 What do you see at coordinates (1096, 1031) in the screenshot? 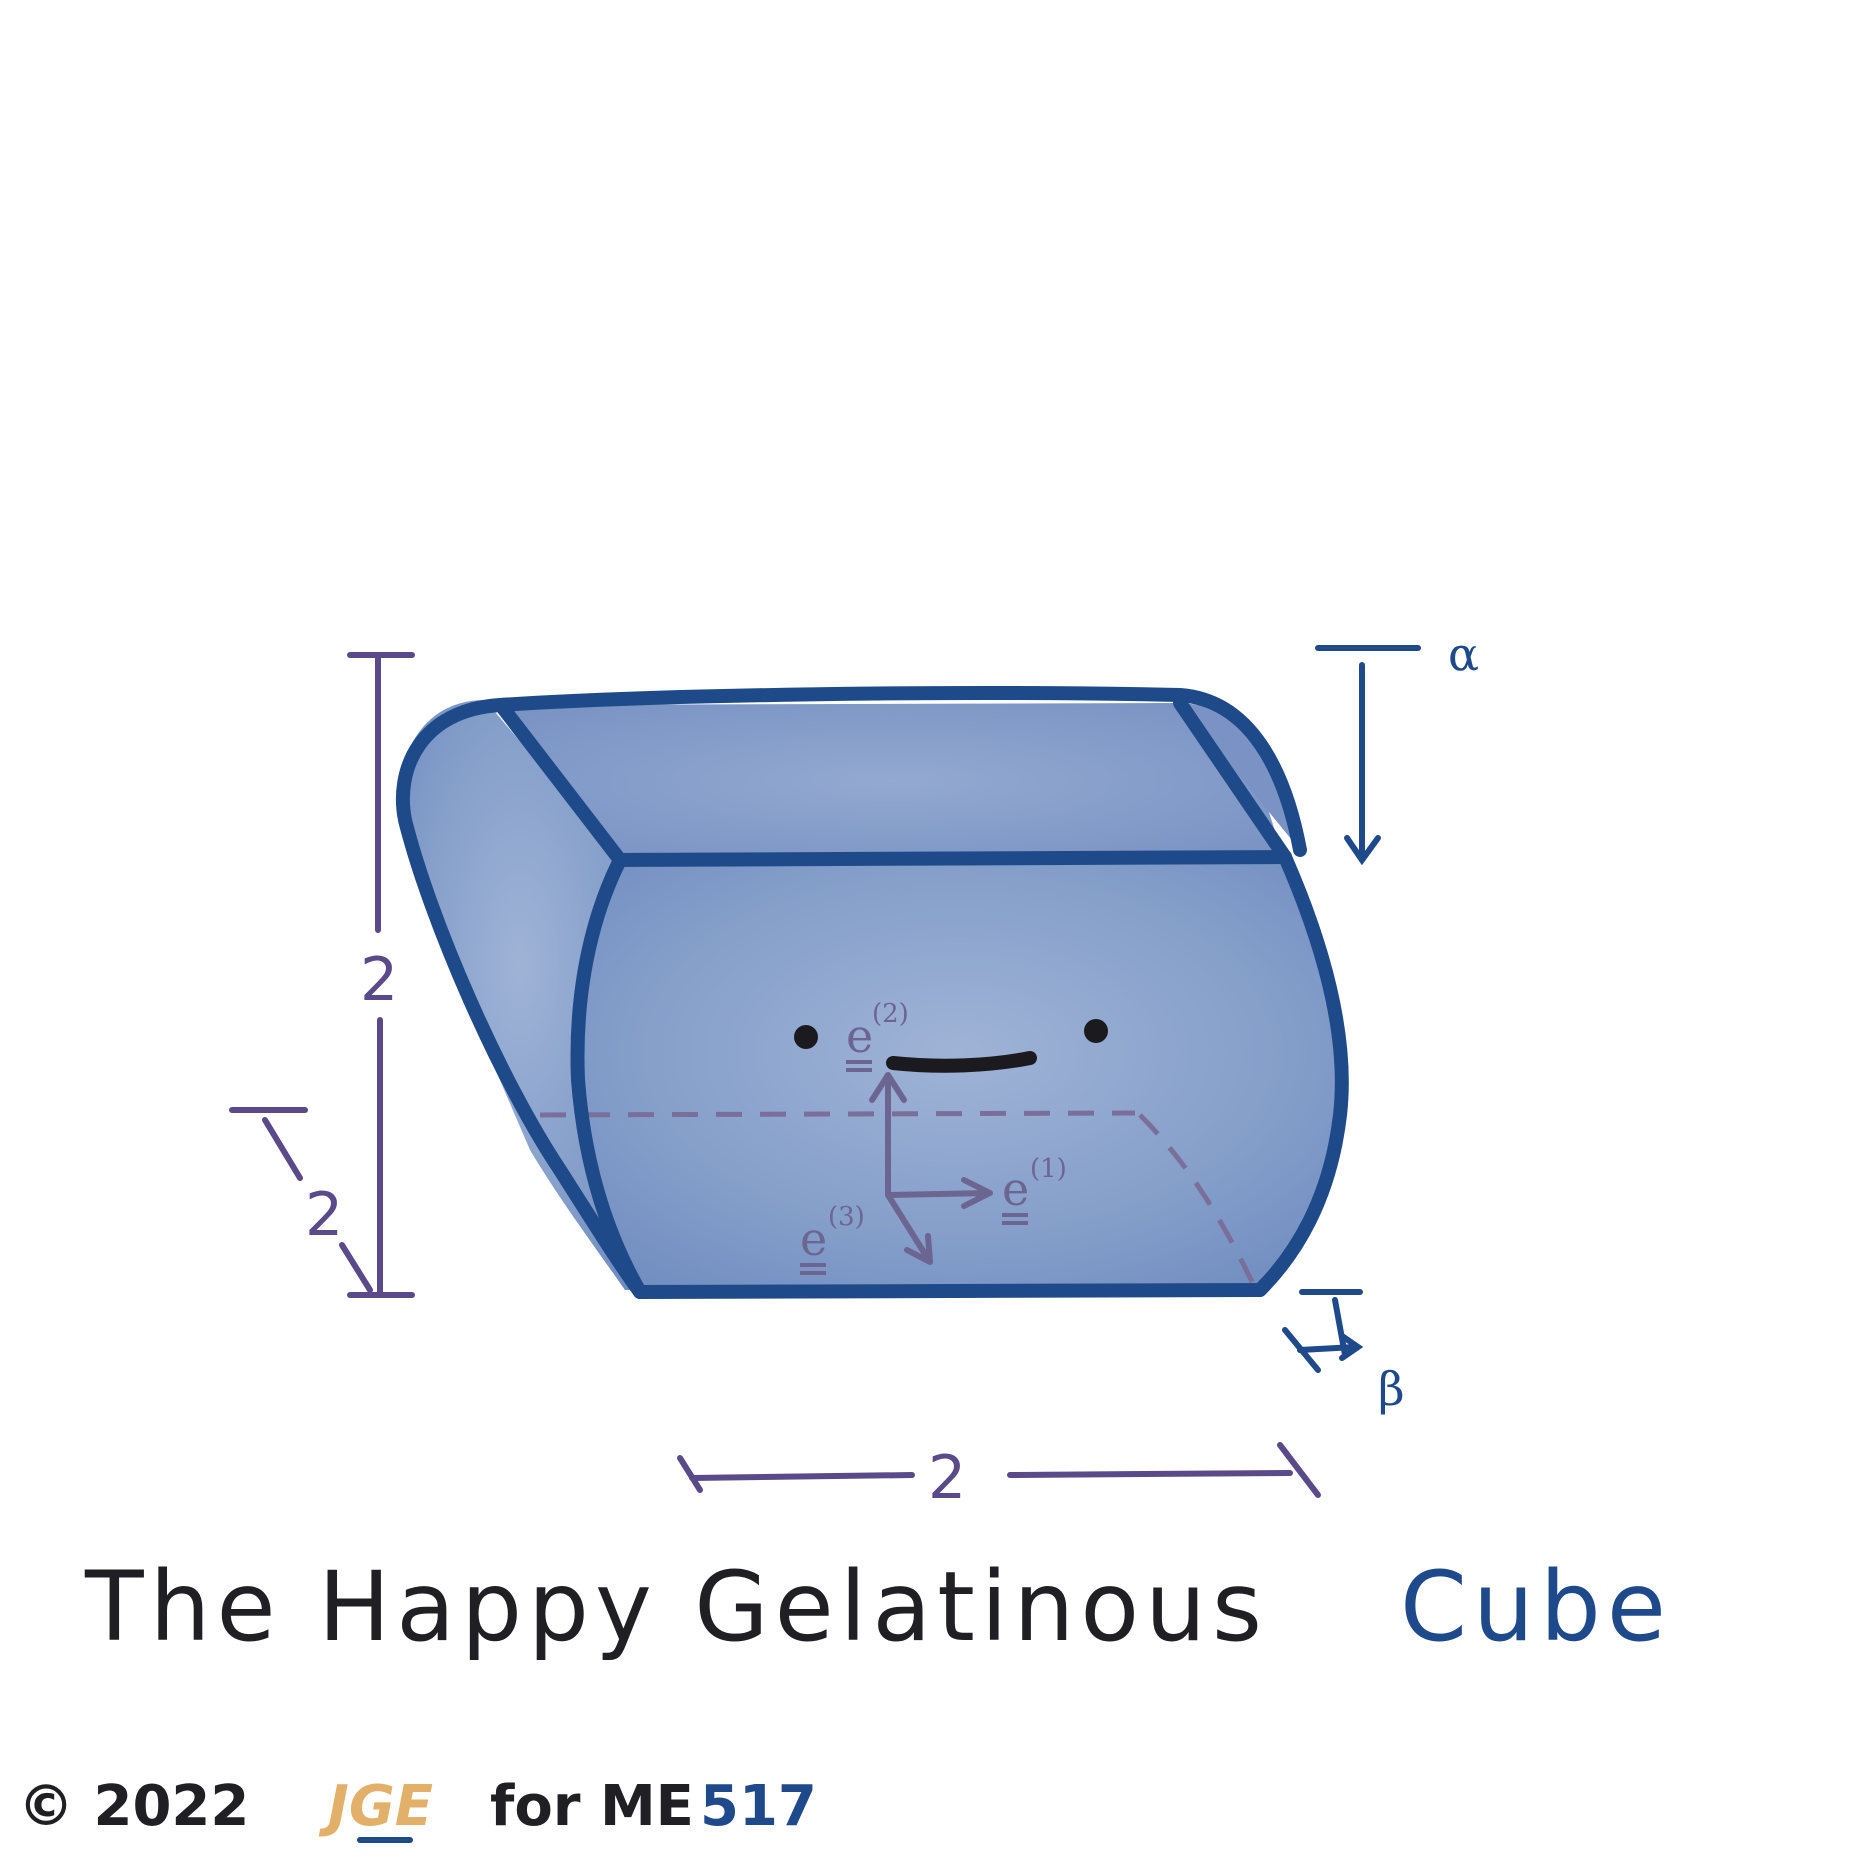
I see `right-eye` at bounding box center [1096, 1031].